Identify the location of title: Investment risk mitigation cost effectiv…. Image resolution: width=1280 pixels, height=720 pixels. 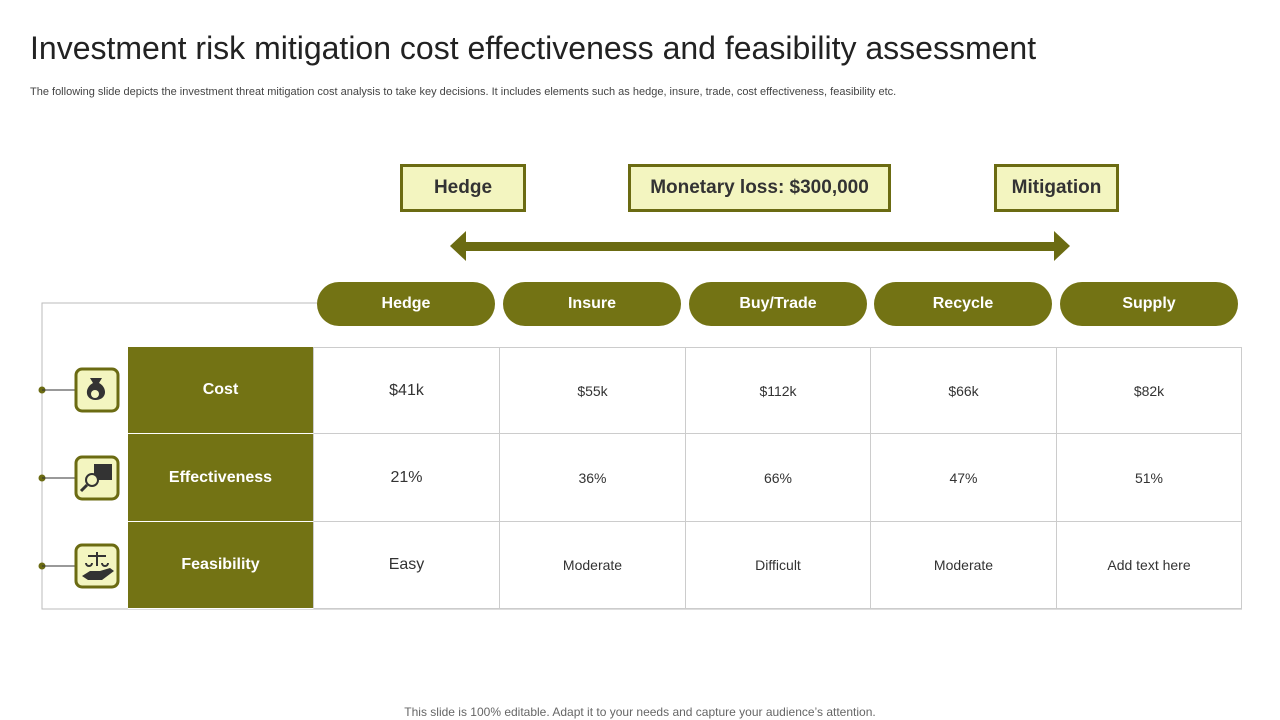
(533, 48).